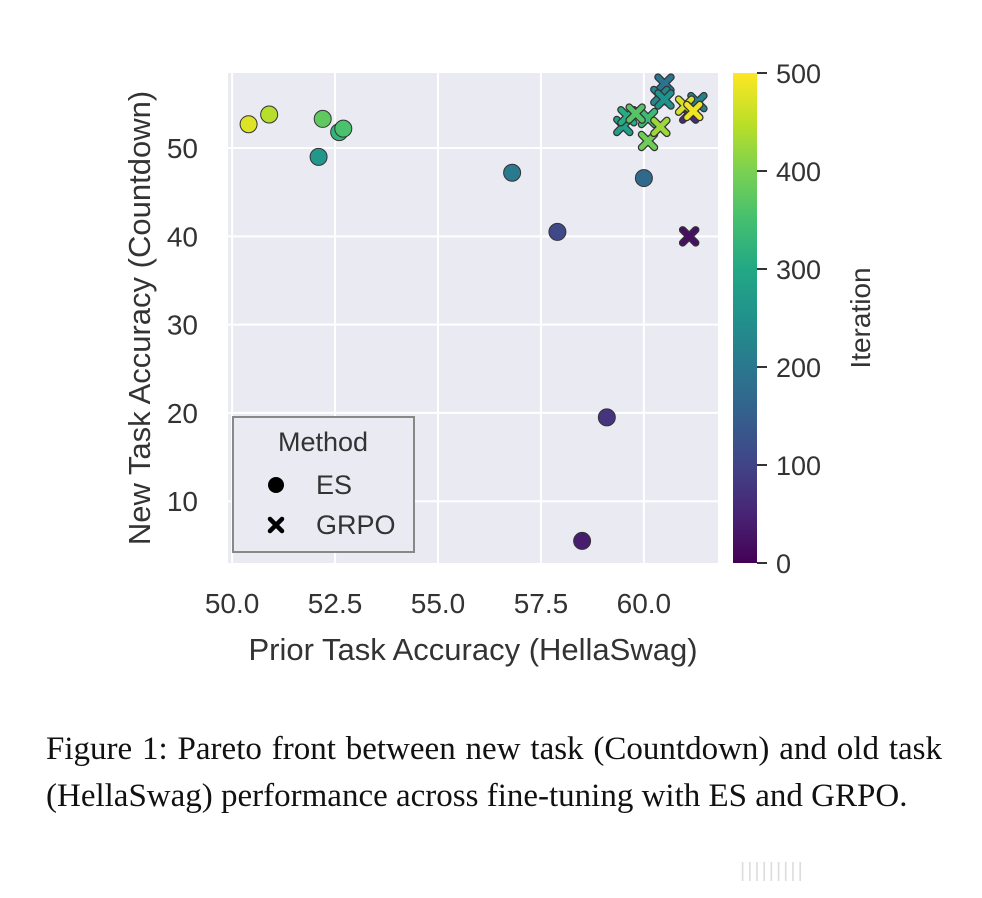 The height and width of the screenshot is (898, 982). Describe the element at coordinates (772, 871) in the screenshot. I see `watermark: |||||||||` at that location.